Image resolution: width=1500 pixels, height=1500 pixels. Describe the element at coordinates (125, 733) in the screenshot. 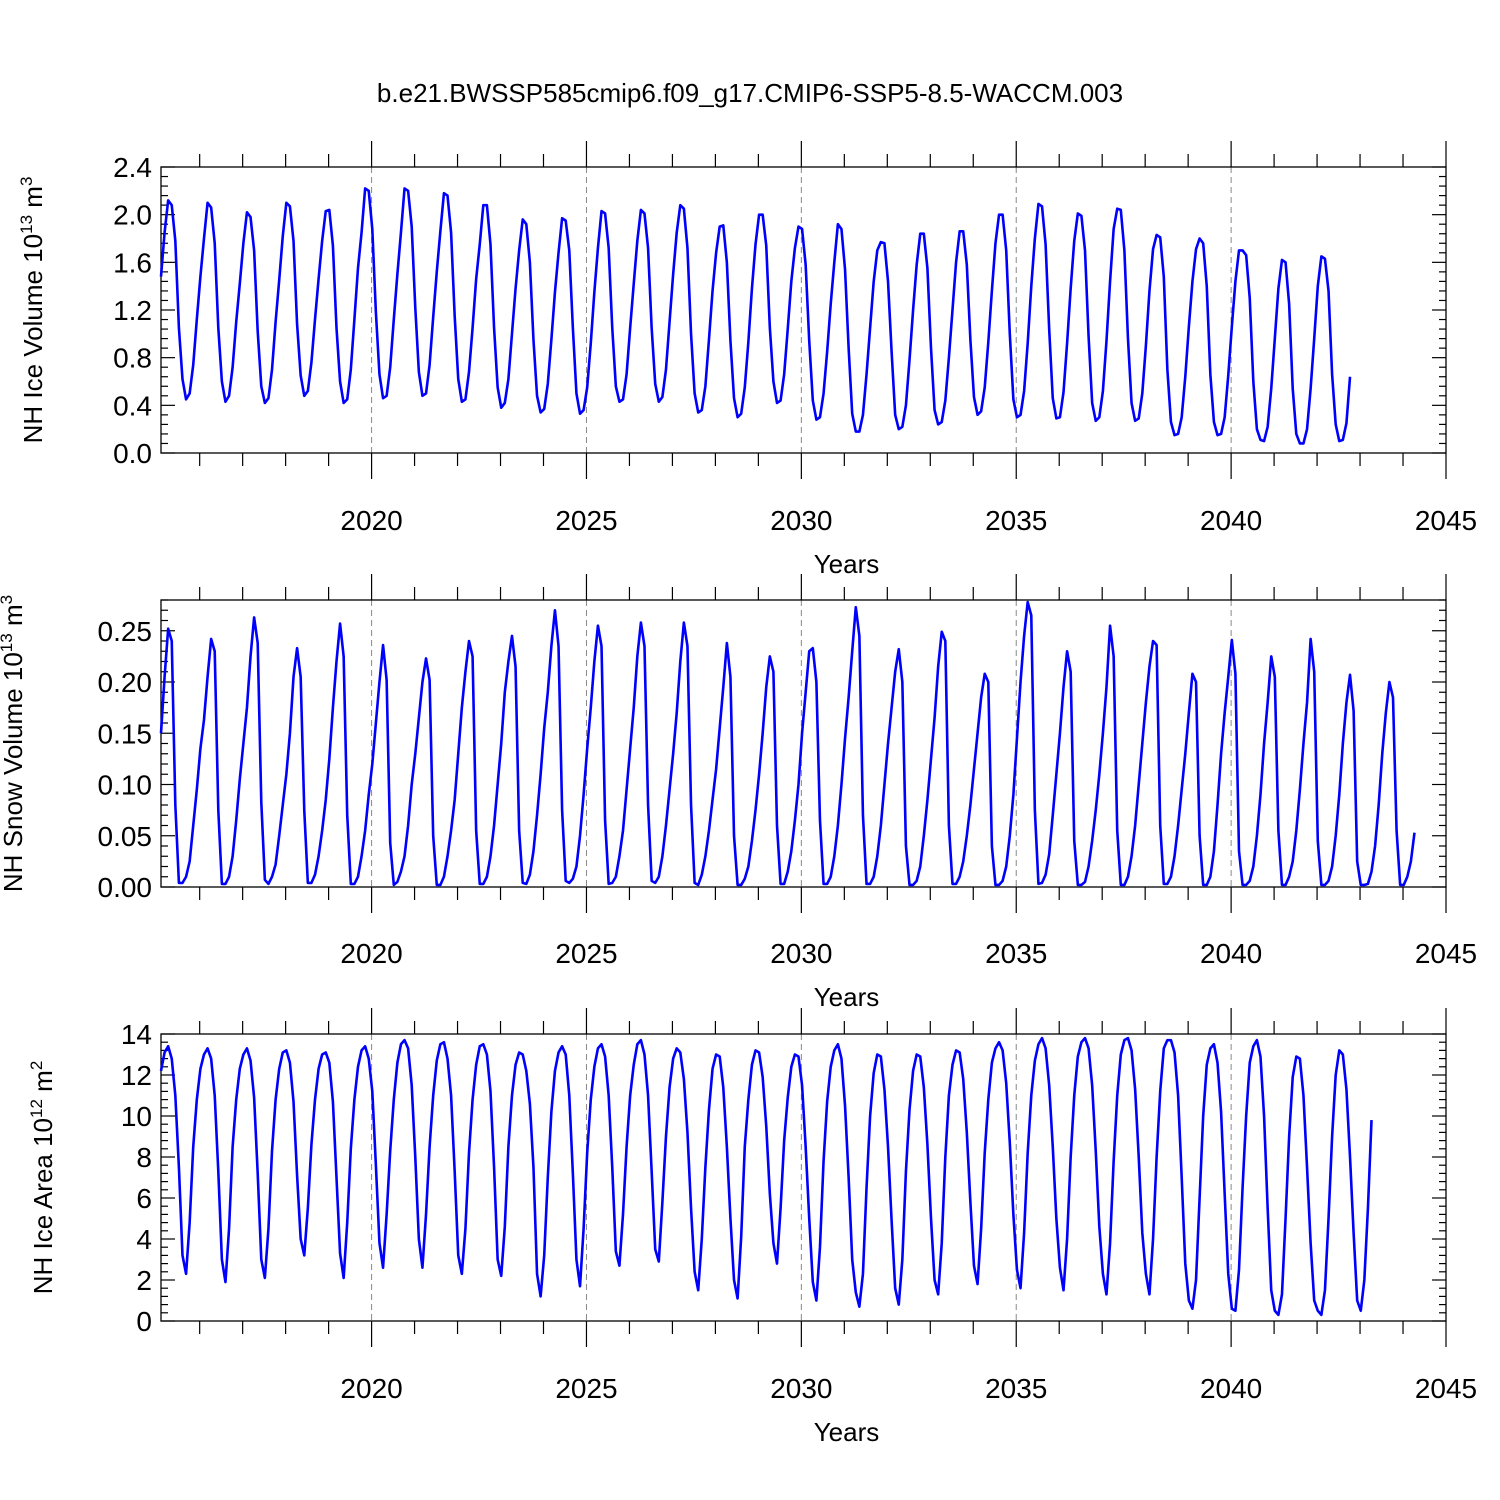

I see `snow-volume-y-tick-label: 0.15` at that location.